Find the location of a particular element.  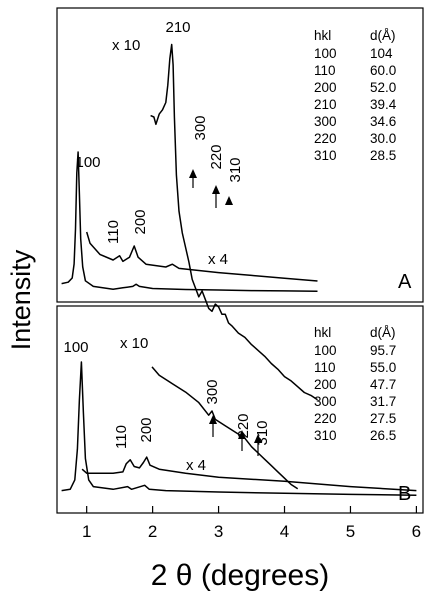

x-axis-title: 2 θ (degrees) is located at coordinates (240, 575).